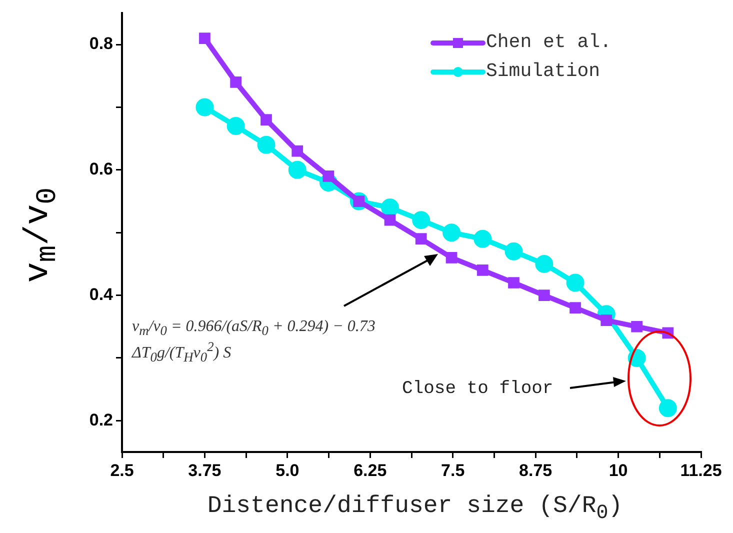  What do you see at coordinates (535, 470) in the screenshot?
I see `x-tick-label: 8.75` at bounding box center [535, 470].